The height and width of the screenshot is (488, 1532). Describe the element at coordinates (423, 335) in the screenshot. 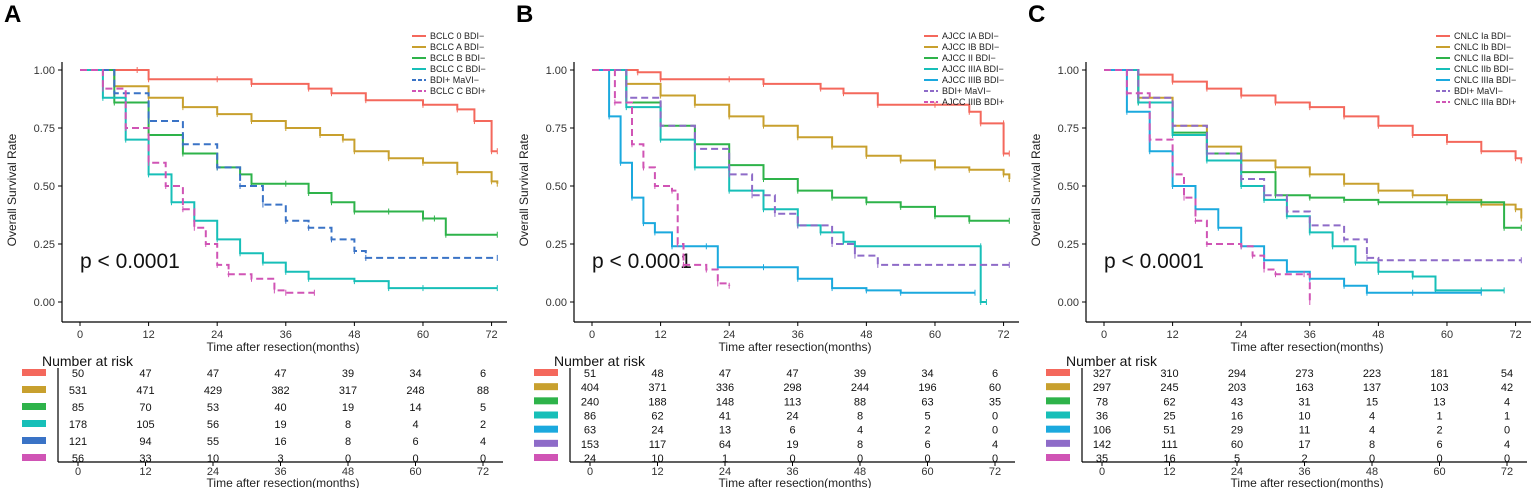

I see `x-tick-label: 60` at that location.